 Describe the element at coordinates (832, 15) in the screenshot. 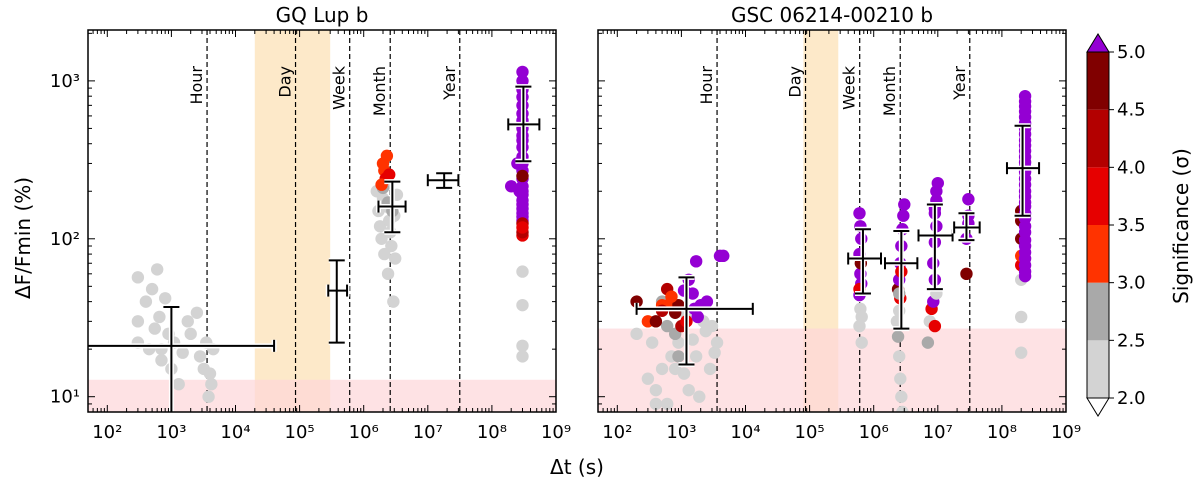

I see `panel-title: GSC 06214-00210 b` at that location.